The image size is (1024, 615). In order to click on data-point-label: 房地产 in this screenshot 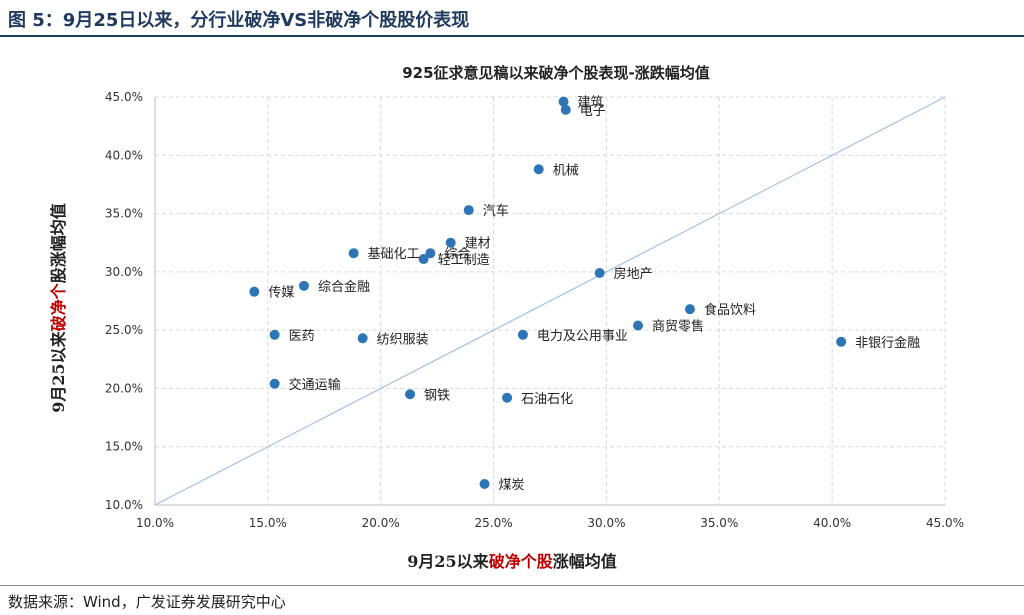, I will do `click(633, 274)`.